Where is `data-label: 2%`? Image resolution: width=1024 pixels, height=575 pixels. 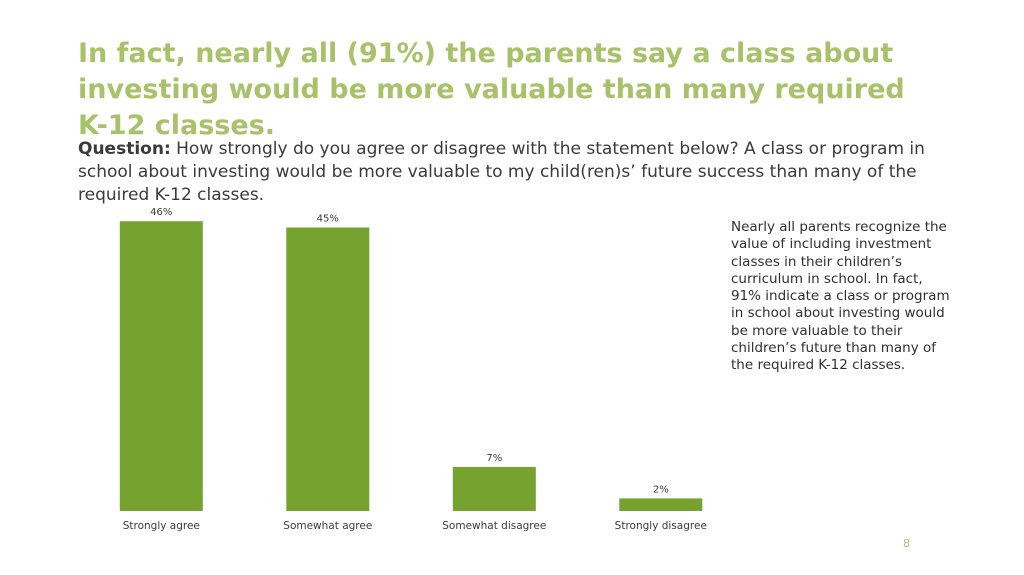 data-label: 2% is located at coordinates (661, 489).